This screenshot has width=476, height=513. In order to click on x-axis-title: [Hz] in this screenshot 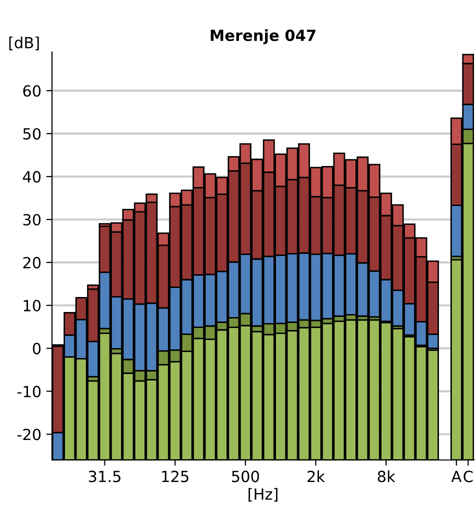, I will do `click(263, 495)`.